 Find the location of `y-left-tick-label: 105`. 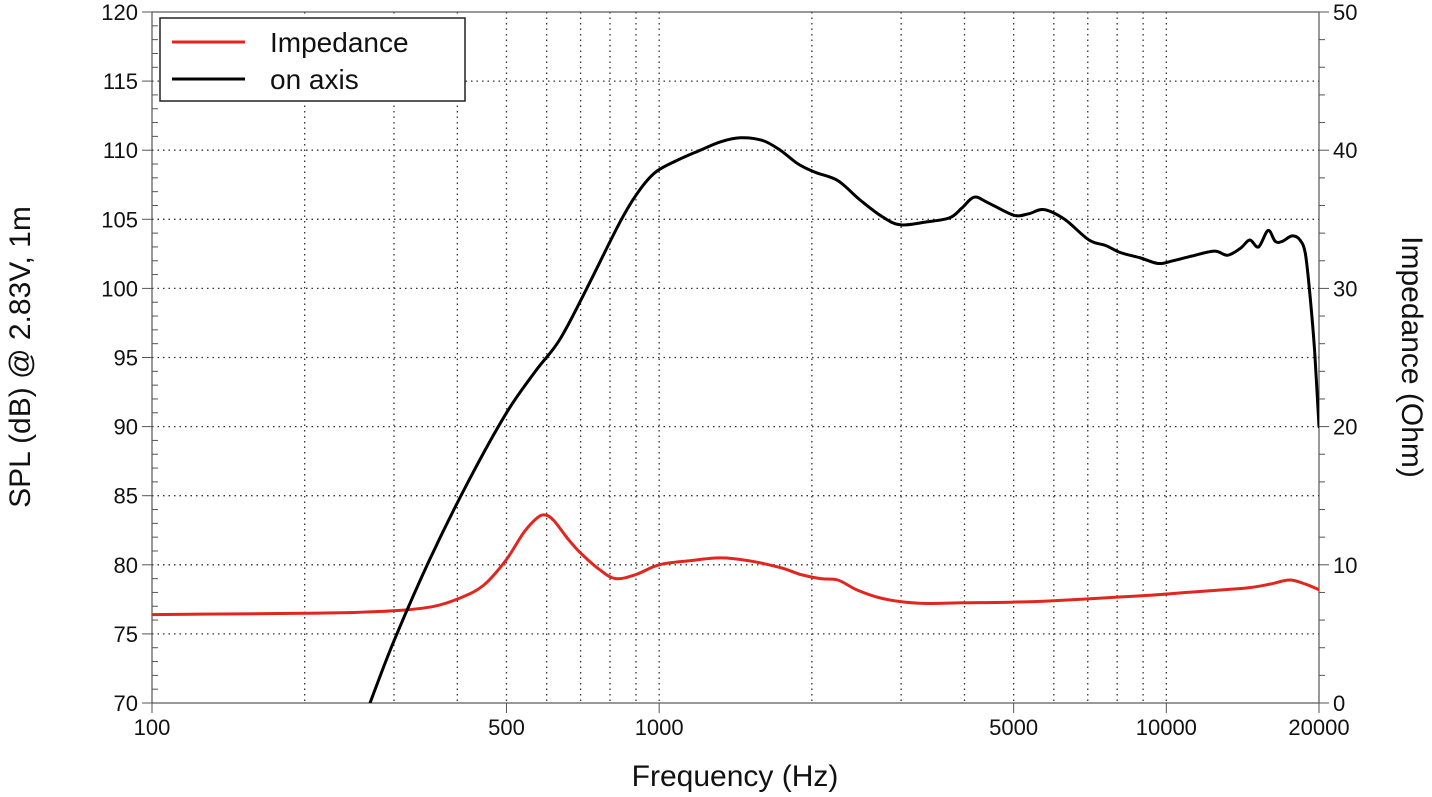

y-left-tick-label: 105 is located at coordinates (119, 219).